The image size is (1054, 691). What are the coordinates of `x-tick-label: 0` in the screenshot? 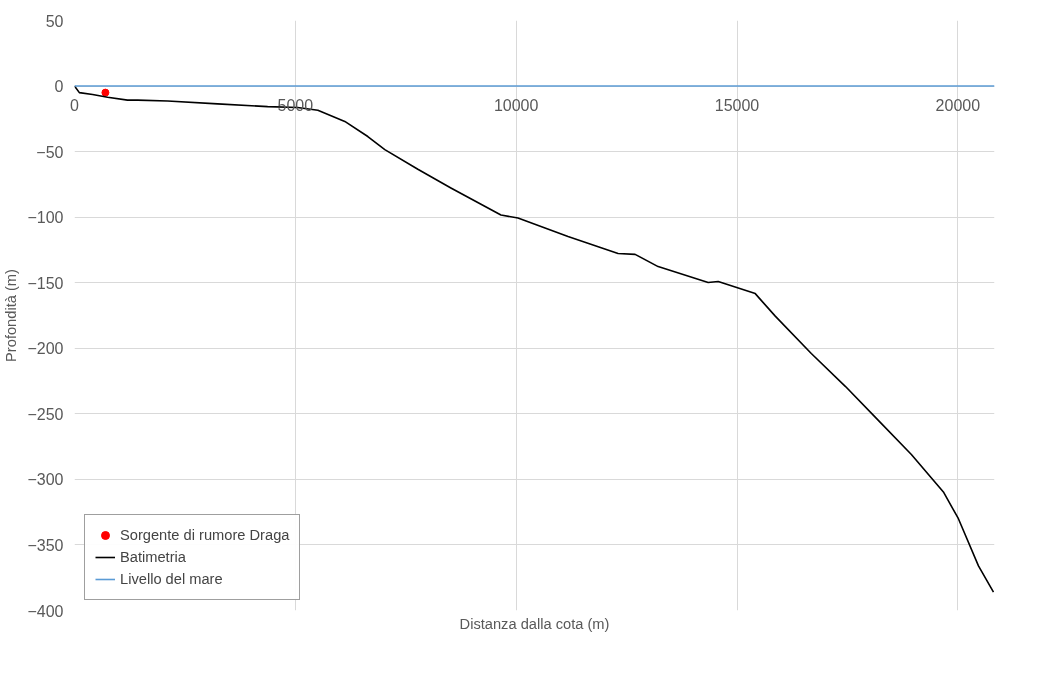 It's located at (75, 105).